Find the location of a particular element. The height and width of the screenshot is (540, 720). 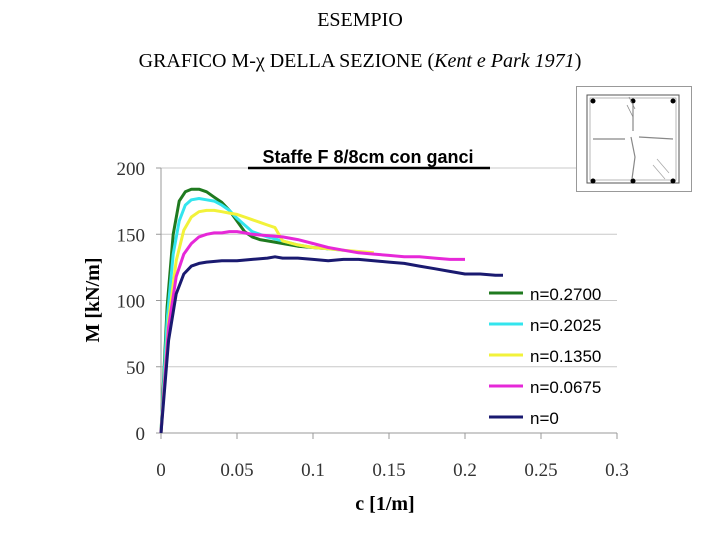

legend-label: n=0.2700 is located at coordinates (565, 294).